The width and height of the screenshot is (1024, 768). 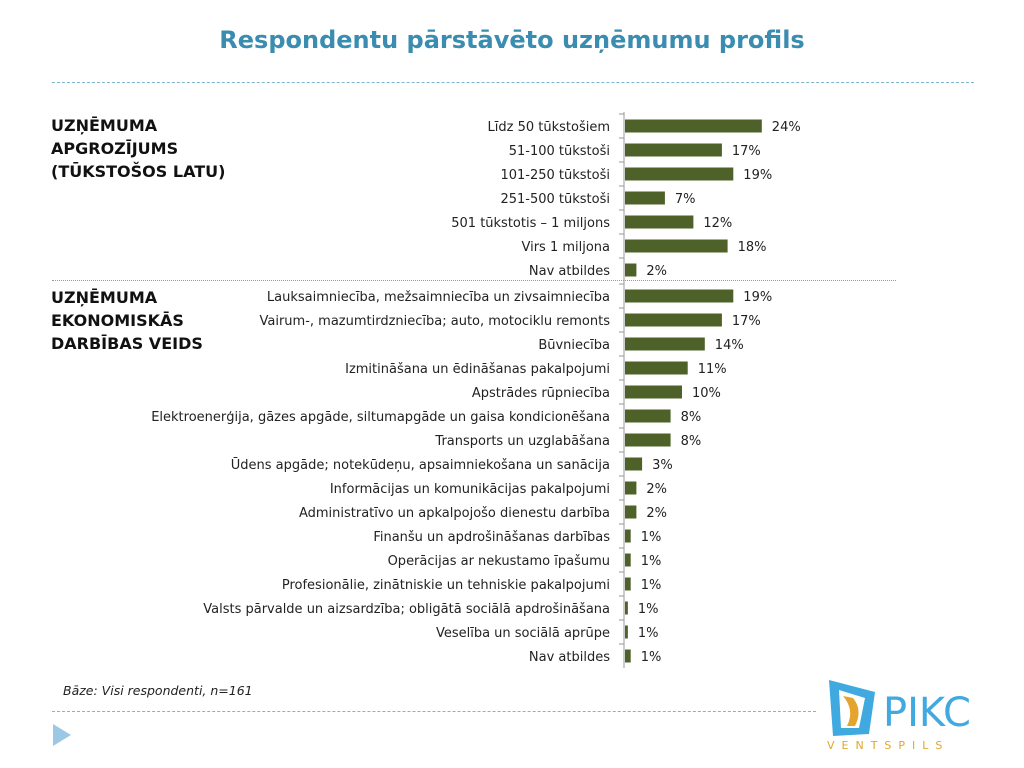 What do you see at coordinates (115, 148) in the screenshot?
I see `section-title-line: APGROZĪJUMS` at bounding box center [115, 148].